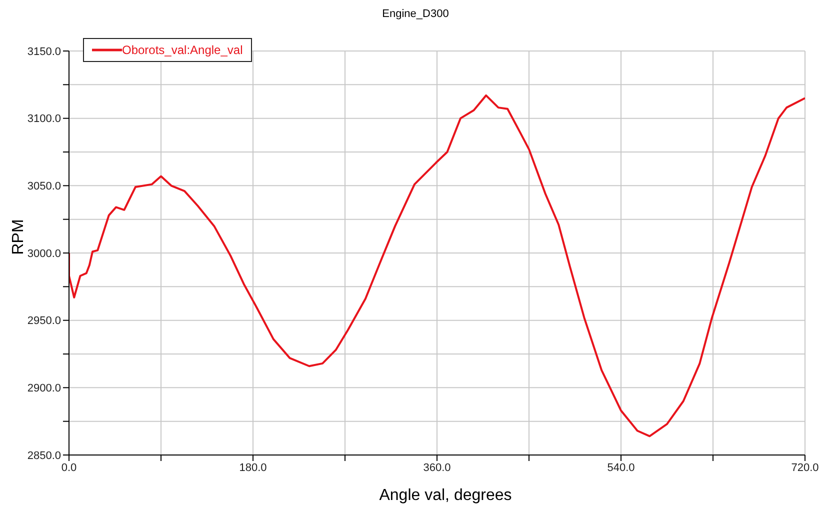 The height and width of the screenshot is (513, 831). I want to click on x-tick-label: 720.0, so click(805, 468).